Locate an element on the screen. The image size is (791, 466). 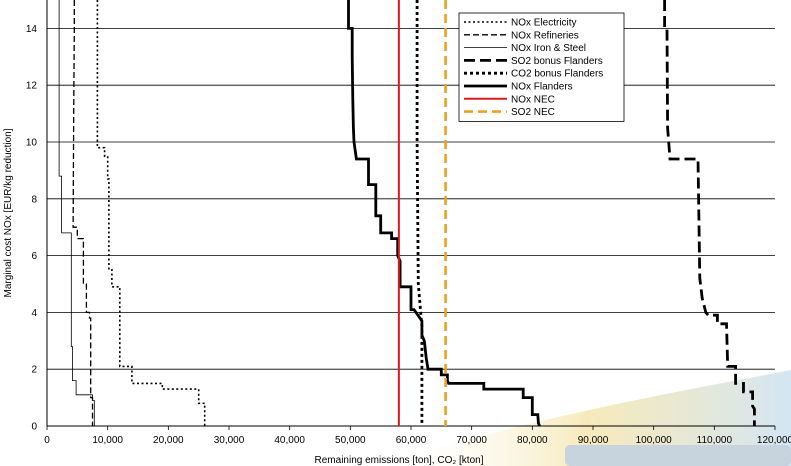
x-tick-label: 60,000 is located at coordinates (411, 440).